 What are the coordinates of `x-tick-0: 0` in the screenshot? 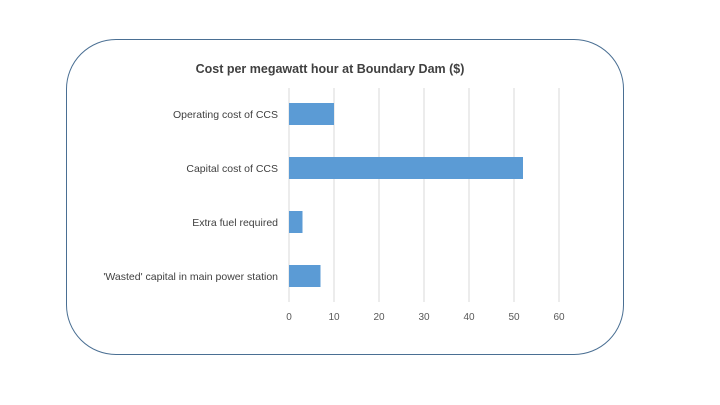 It's located at (289, 317).